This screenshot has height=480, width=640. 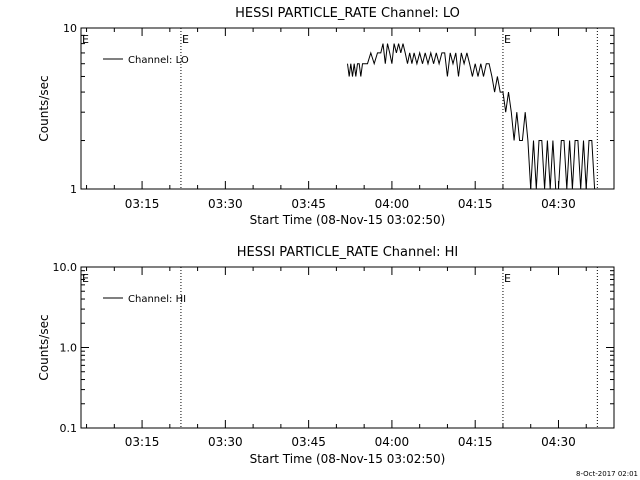 I want to click on legend-label: Channel: HI, so click(x=157, y=299).